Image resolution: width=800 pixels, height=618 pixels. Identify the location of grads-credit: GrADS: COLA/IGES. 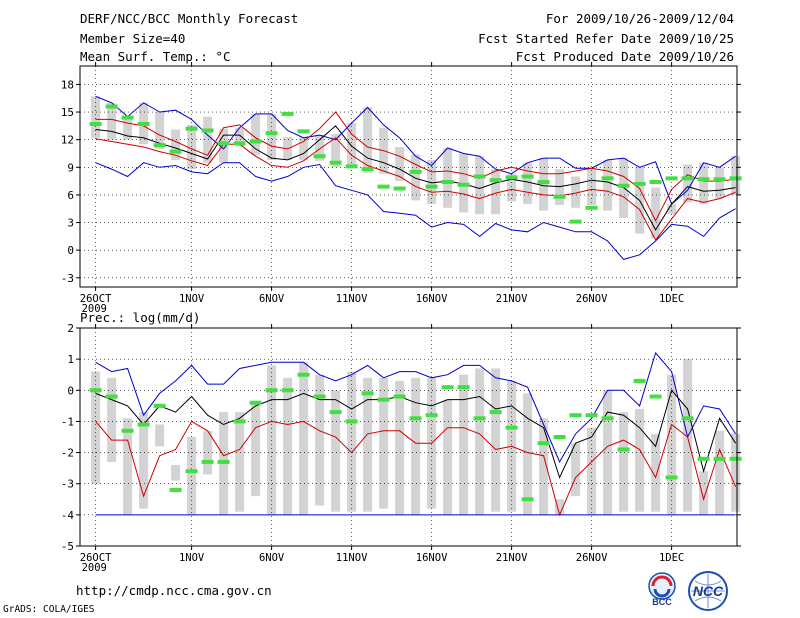
(49, 609).